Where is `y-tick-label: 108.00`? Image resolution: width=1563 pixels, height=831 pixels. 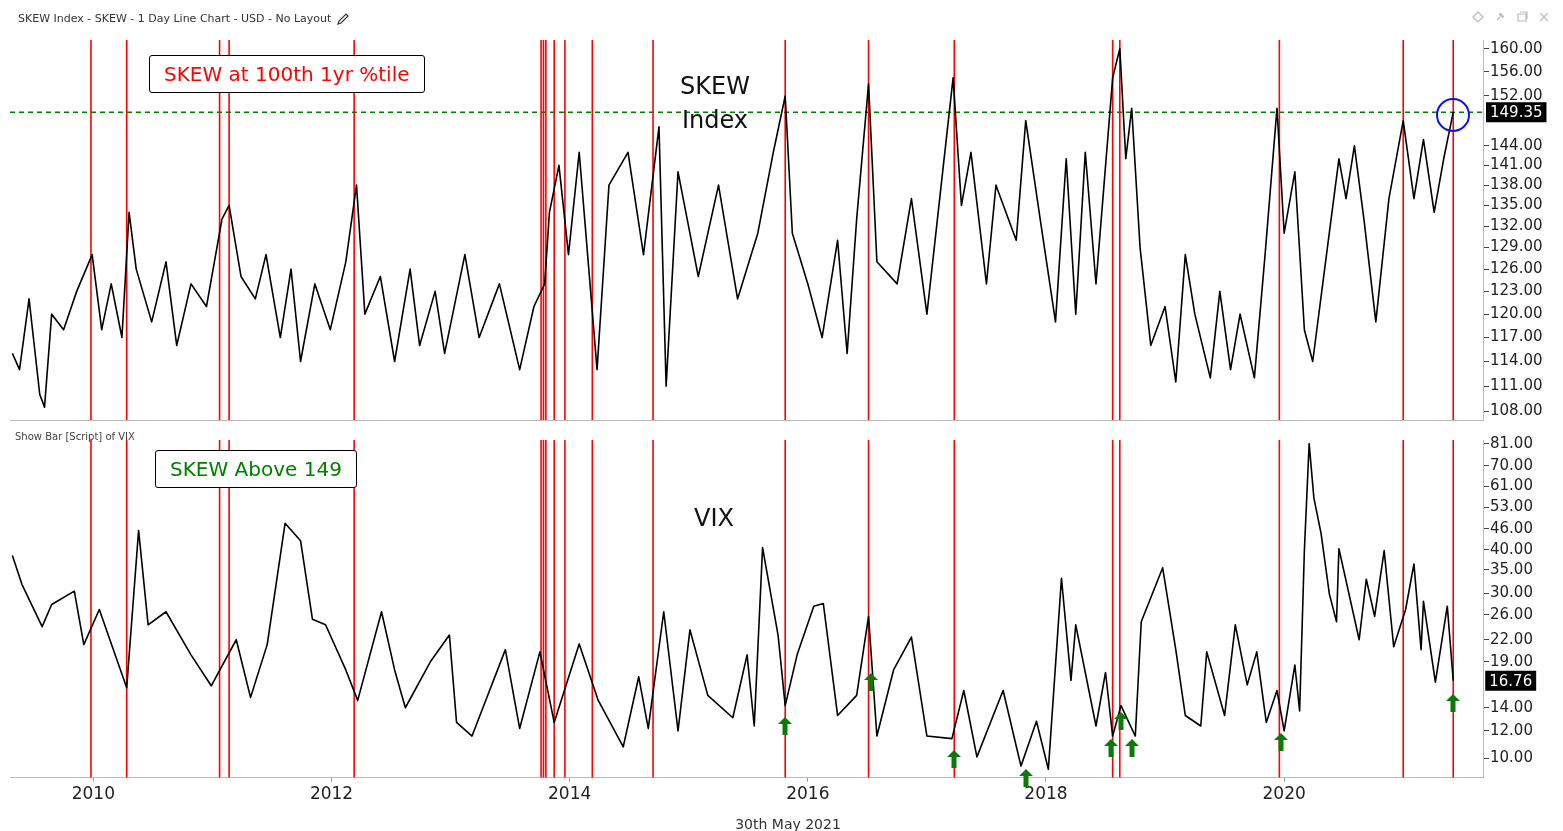
y-tick-label: 108.00 is located at coordinates (1516, 410).